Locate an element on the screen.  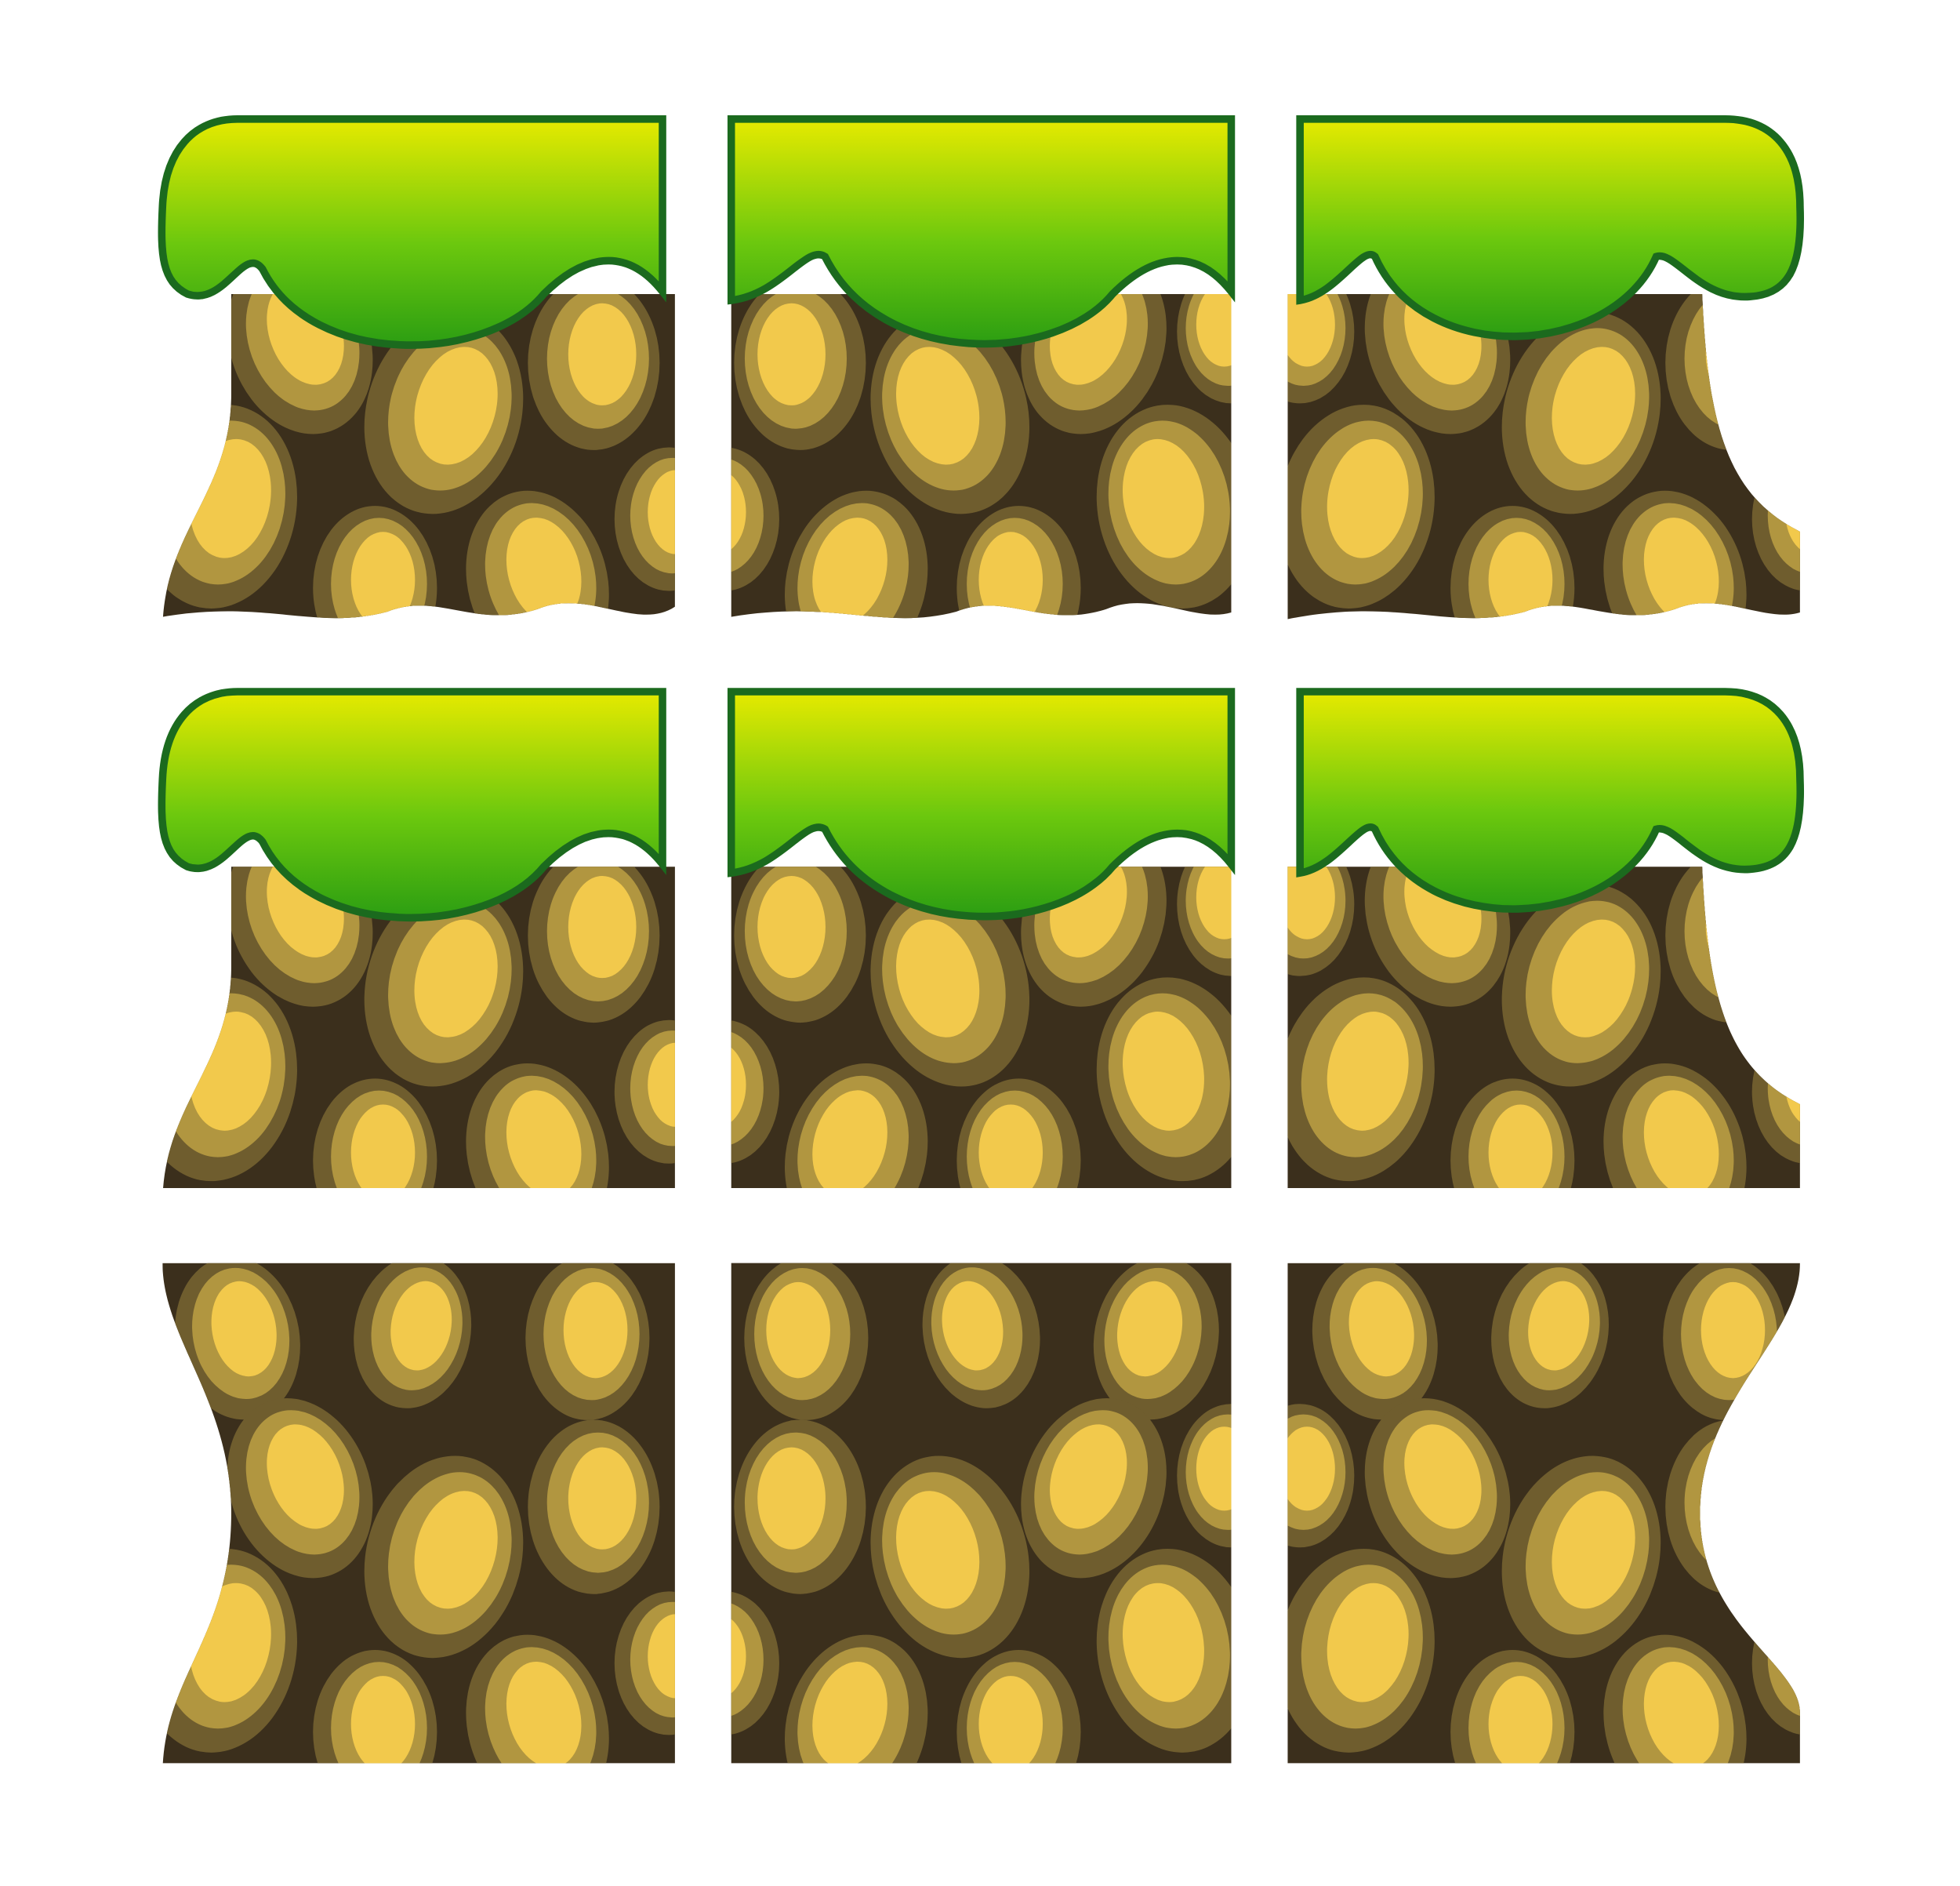
tile-top-center is located at coordinates (979, 395).